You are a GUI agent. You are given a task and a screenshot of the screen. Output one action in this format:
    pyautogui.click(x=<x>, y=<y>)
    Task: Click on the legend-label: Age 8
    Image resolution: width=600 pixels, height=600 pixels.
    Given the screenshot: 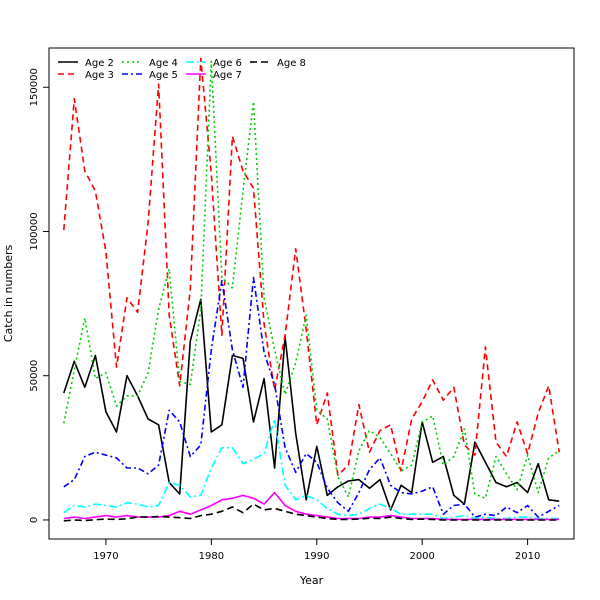 What is the action you would take?
    pyautogui.click(x=291, y=63)
    